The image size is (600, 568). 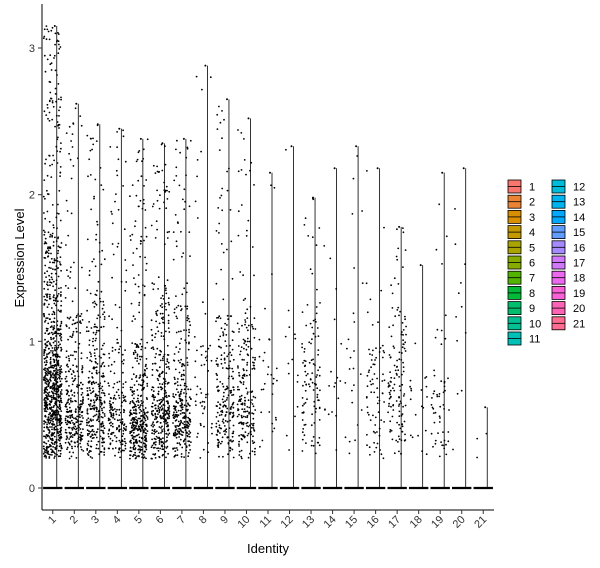 What do you see at coordinates (19, 257) in the screenshot?
I see `y-axis-title: Expression Level` at bounding box center [19, 257].